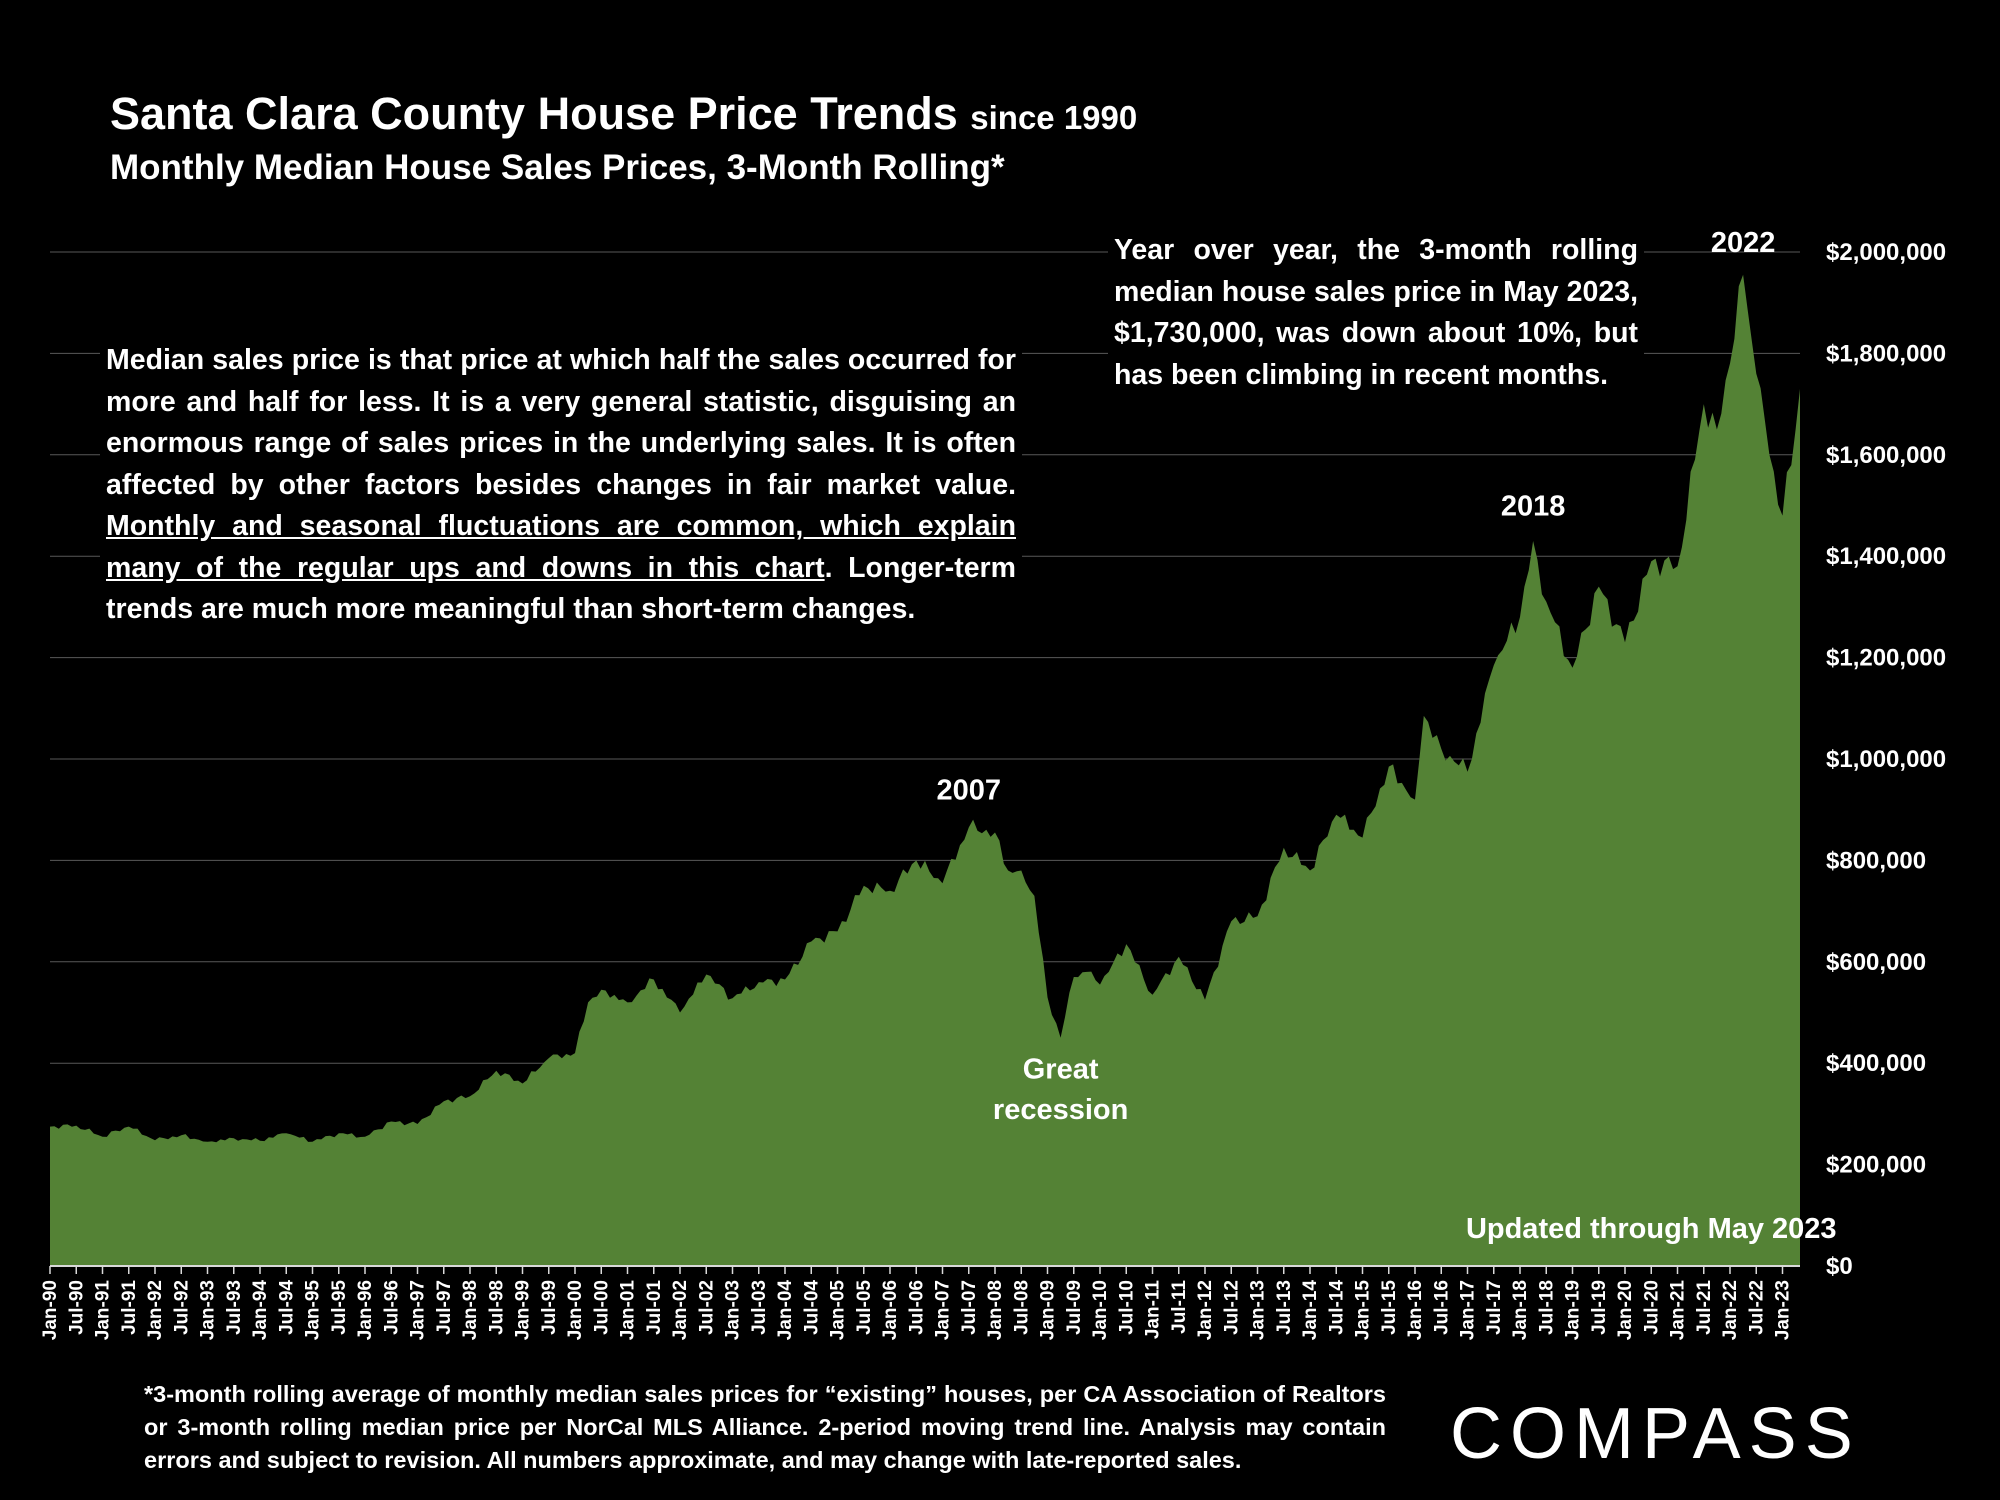 Image resolution: width=2000 pixels, height=1500 pixels. Describe the element at coordinates (1876, 860) in the screenshot. I see `y-tick-label: $800,000` at that location.